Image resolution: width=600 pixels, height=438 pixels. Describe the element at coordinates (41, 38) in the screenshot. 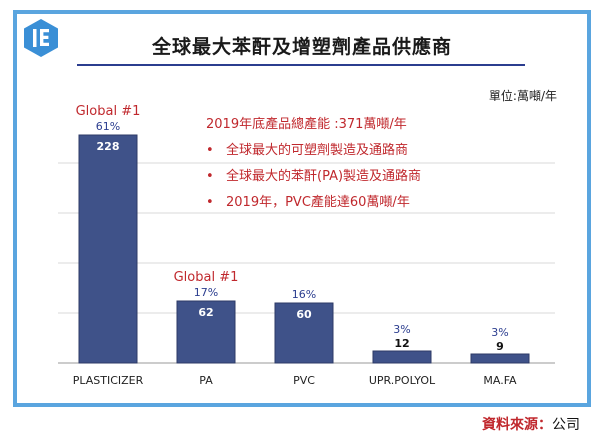

I see `company-logo-icon` at that location.